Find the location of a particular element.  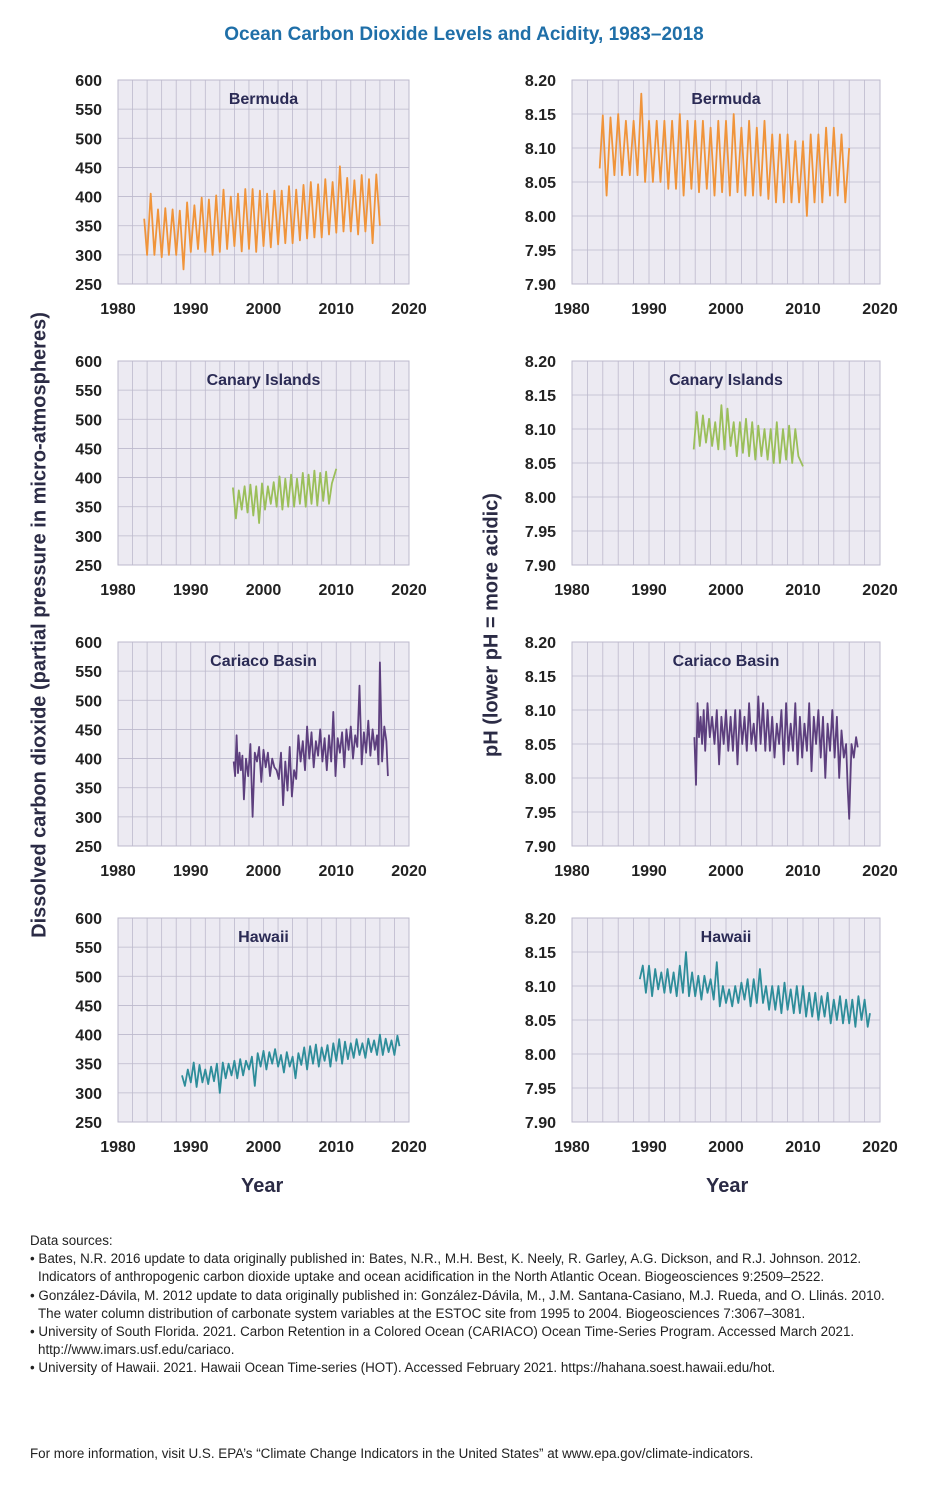

x-axis-label-right: Year is located at coordinates (727, 1186).